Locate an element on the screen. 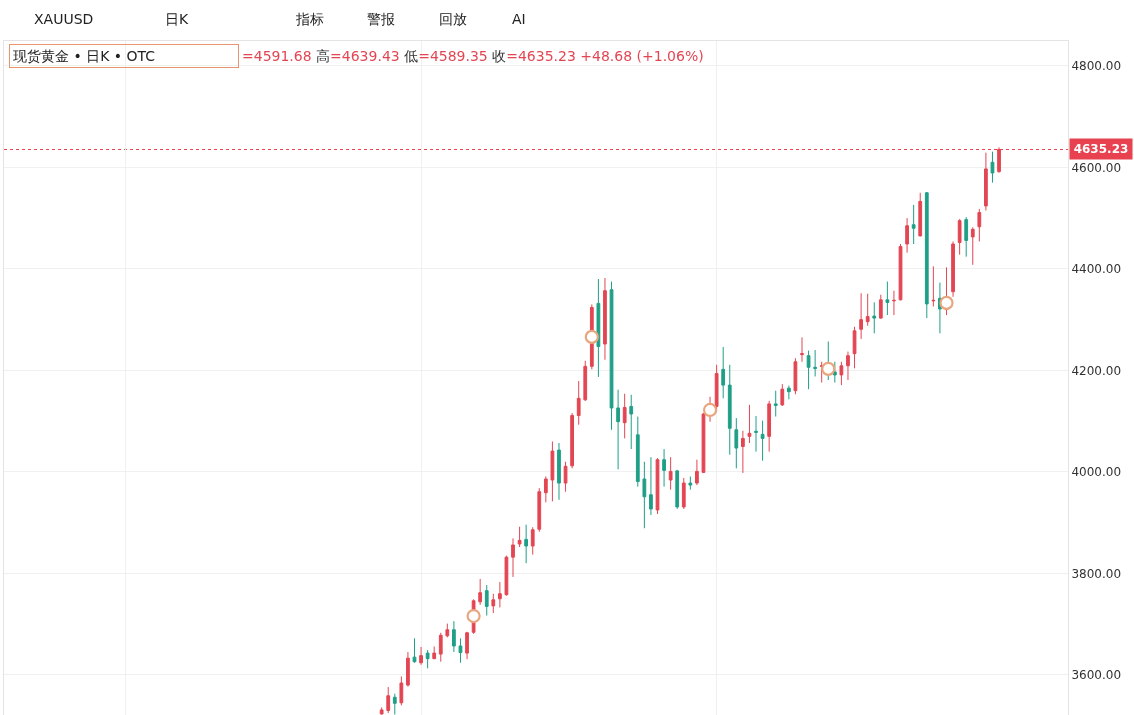  text: =4591.68 高=4639.43 低=4589.35 收=4635.23 +48.68 (+1.06%) is located at coordinates (473, 56).